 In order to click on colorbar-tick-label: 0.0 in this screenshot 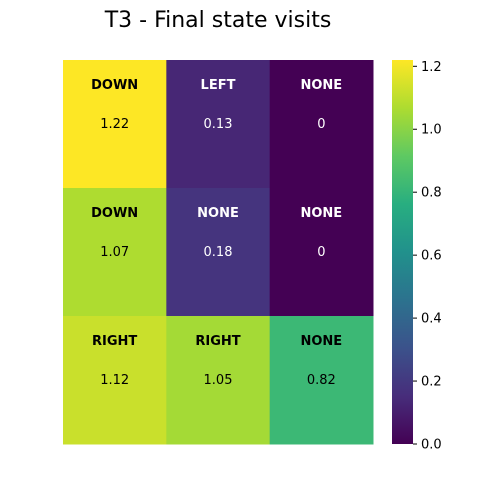, I will do `click(431, 445)`.